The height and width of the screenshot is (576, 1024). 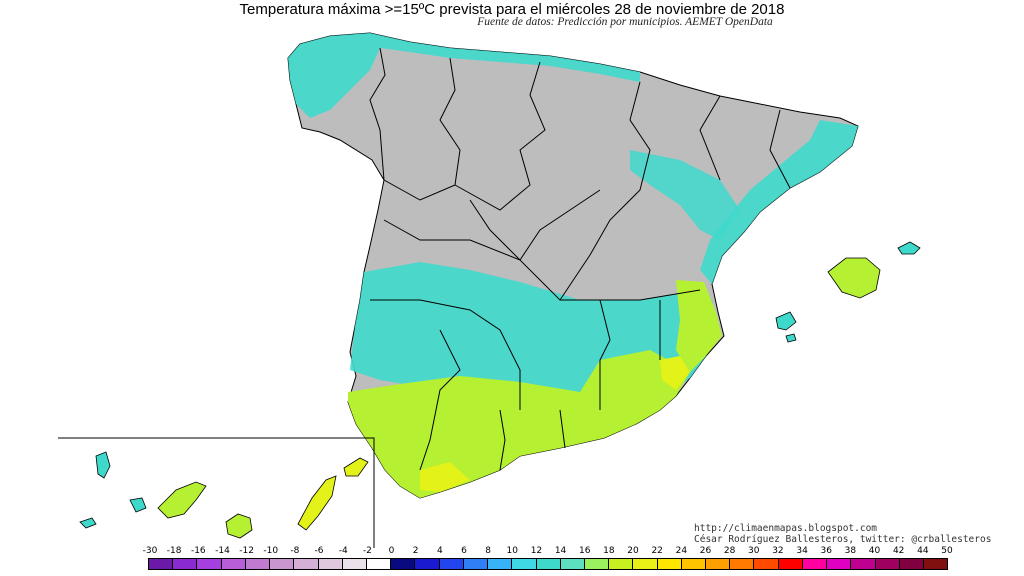 I want to click on legend-tick-label: 16, so click(x=584, y=551).